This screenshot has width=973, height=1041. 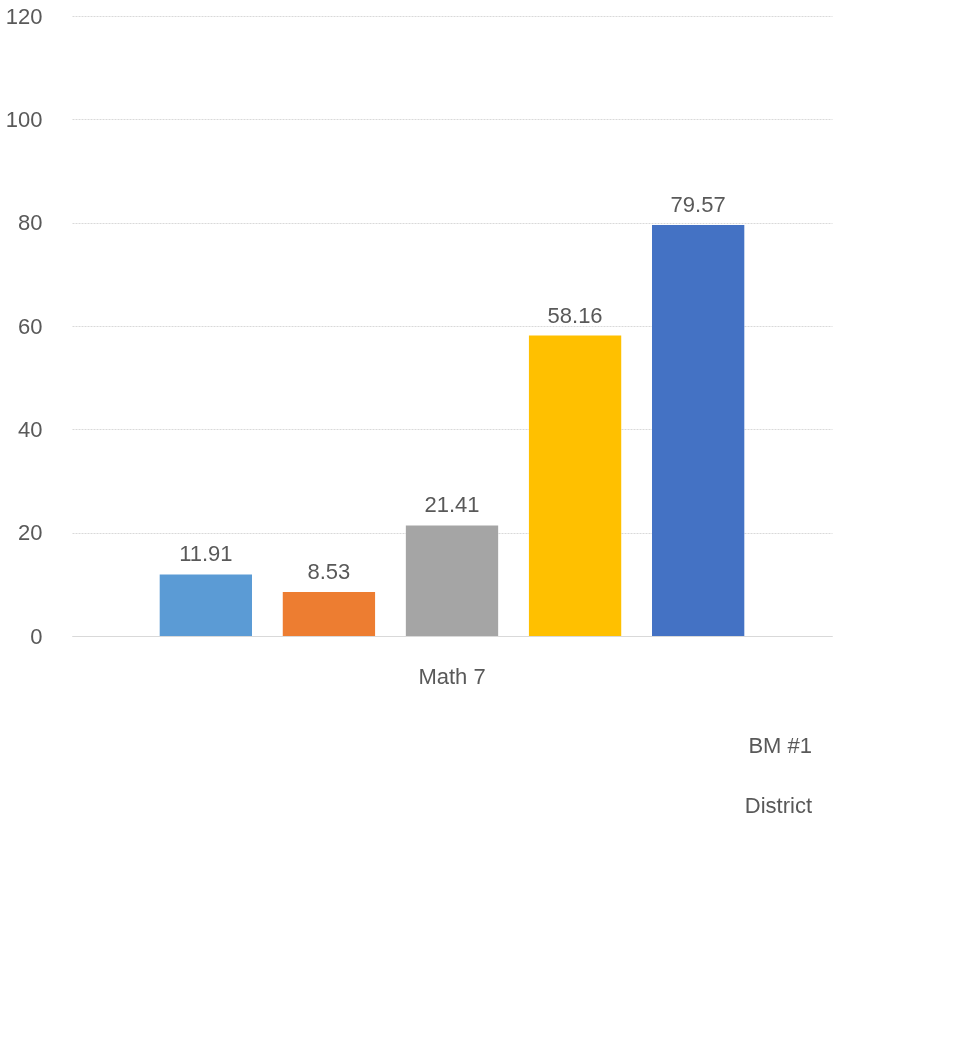 I want to click on y-tick-label: 80, so click(x=30, y=223).